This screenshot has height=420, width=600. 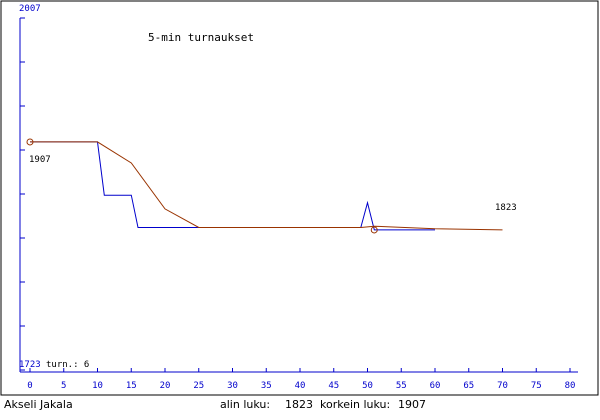 I want to click on x-tick-label: 45, so click(x=333, y=386).